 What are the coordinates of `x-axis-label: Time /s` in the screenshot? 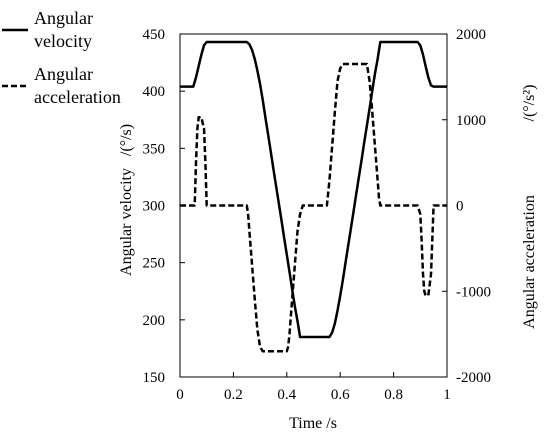 It's located at (313, 423).